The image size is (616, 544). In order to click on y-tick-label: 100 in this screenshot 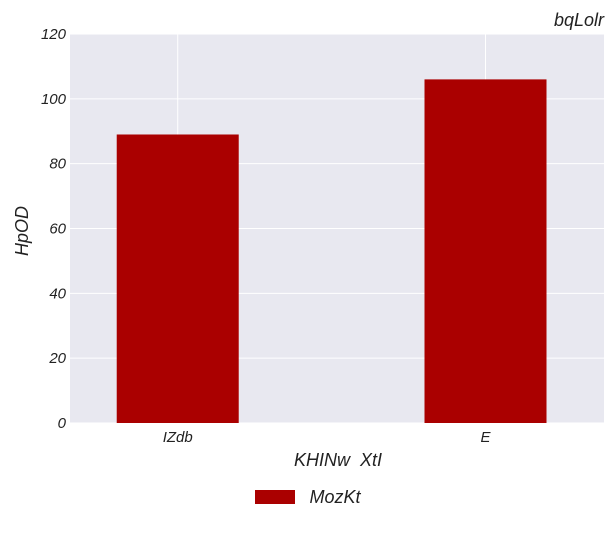, I will do `click(54, 99)`.